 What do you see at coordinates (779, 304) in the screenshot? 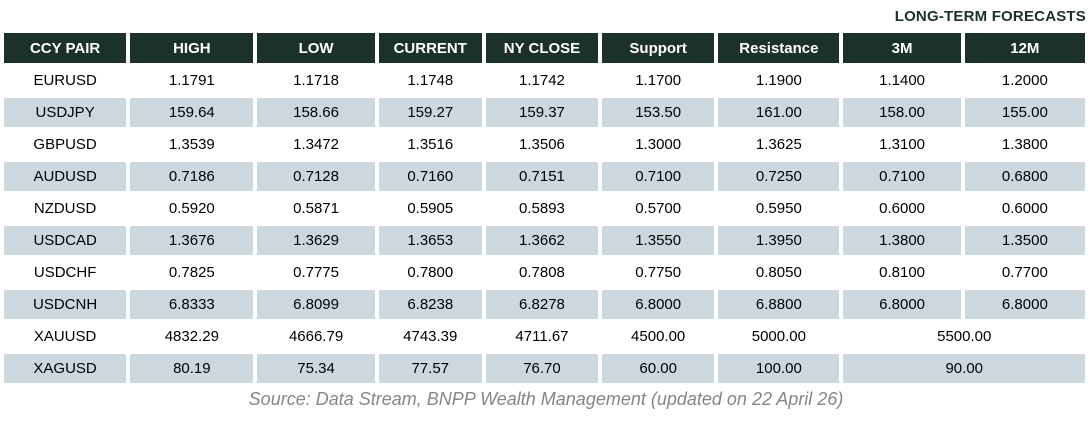
I see `cell-resistance: 6.8800` at bounding box center [779, 304].